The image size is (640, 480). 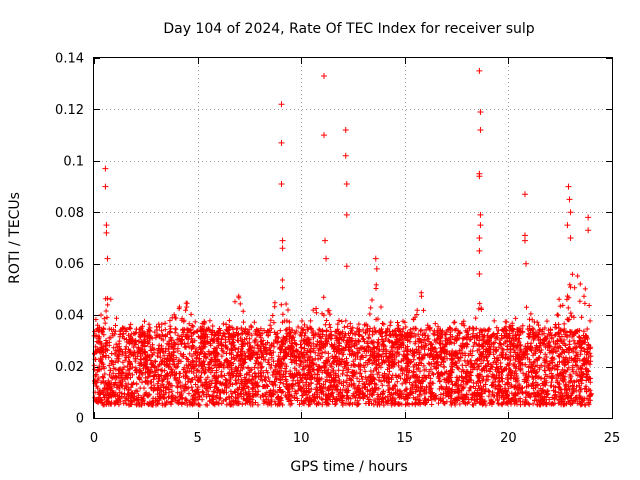 I want to click on x-tick-label: 10, so click(x=301, y=438).